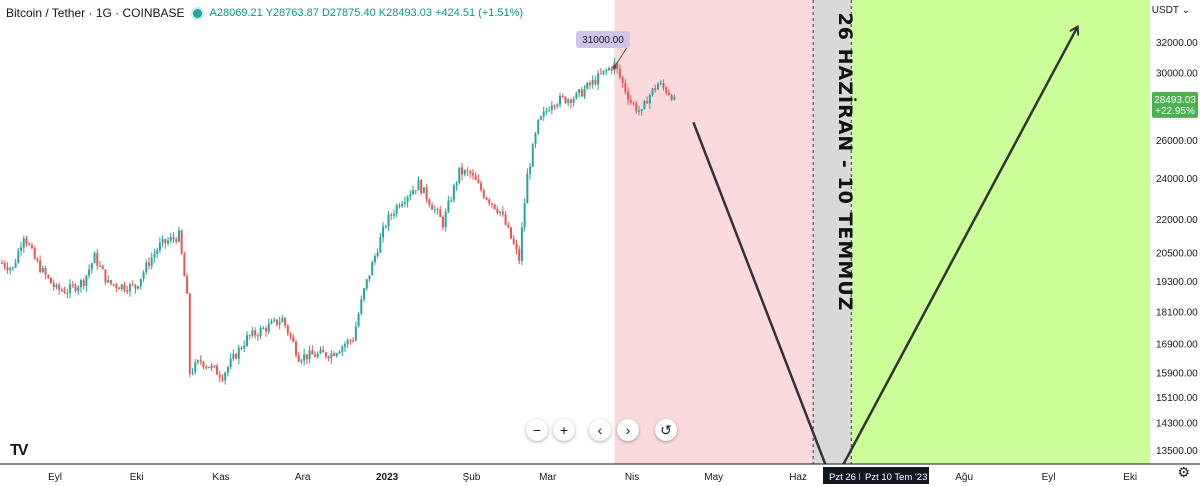 The height and width of the screenshot is (486, 1200). What do you see at coordinates (19, 450) in the screenshot?
I see `tradingview-logo: TV` at bounding box center [19, 450].